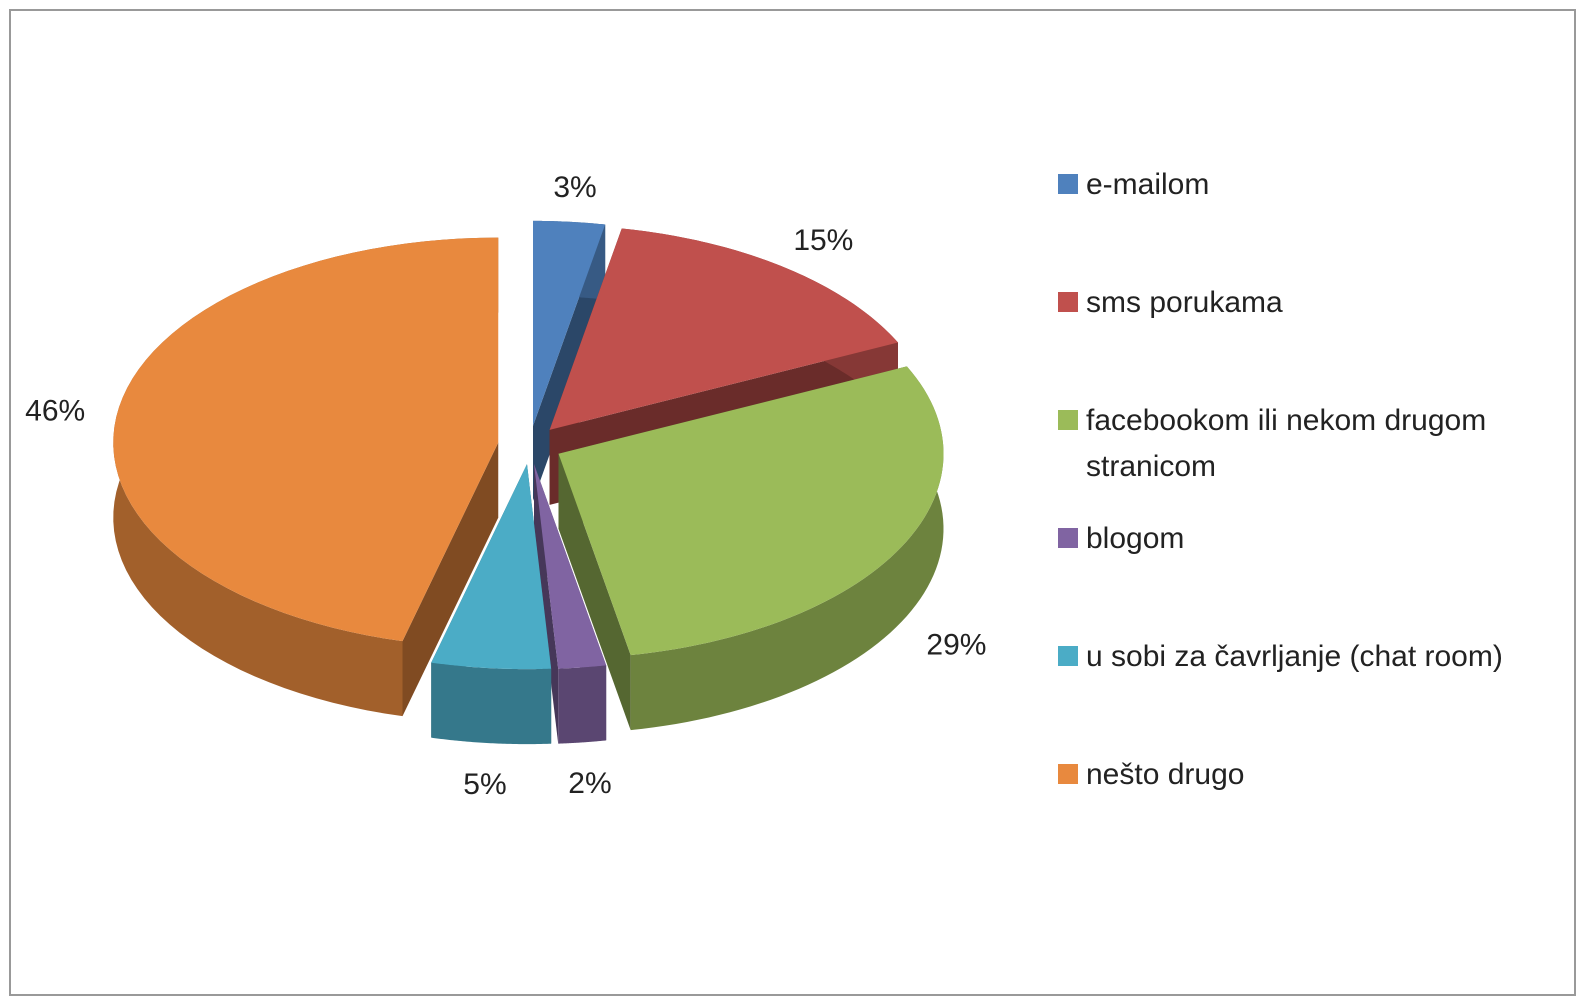  I want to click on data-label: 15%, so click(823, 240).